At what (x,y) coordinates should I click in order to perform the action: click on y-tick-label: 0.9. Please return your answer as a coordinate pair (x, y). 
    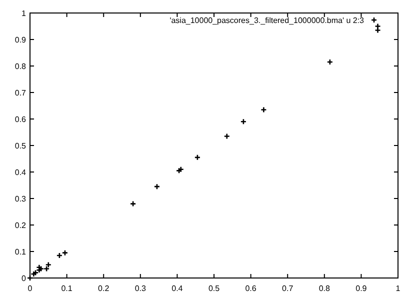
    Looking at the image, I should click on (20, 40).